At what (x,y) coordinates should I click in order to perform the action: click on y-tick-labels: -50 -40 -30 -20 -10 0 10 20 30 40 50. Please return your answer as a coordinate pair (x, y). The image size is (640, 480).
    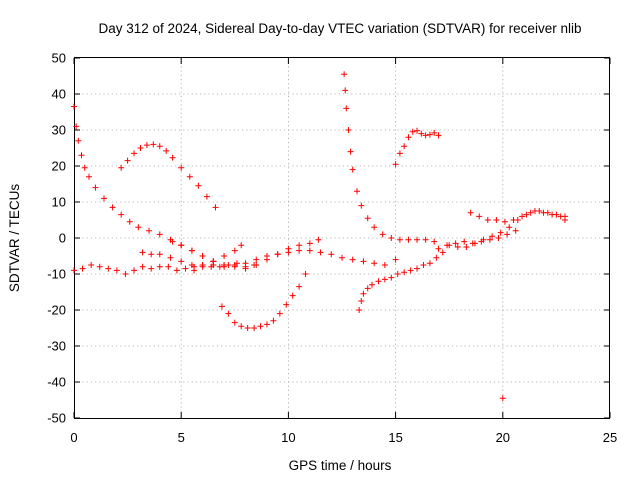
    Looking at the image, I should click on (56, 238).